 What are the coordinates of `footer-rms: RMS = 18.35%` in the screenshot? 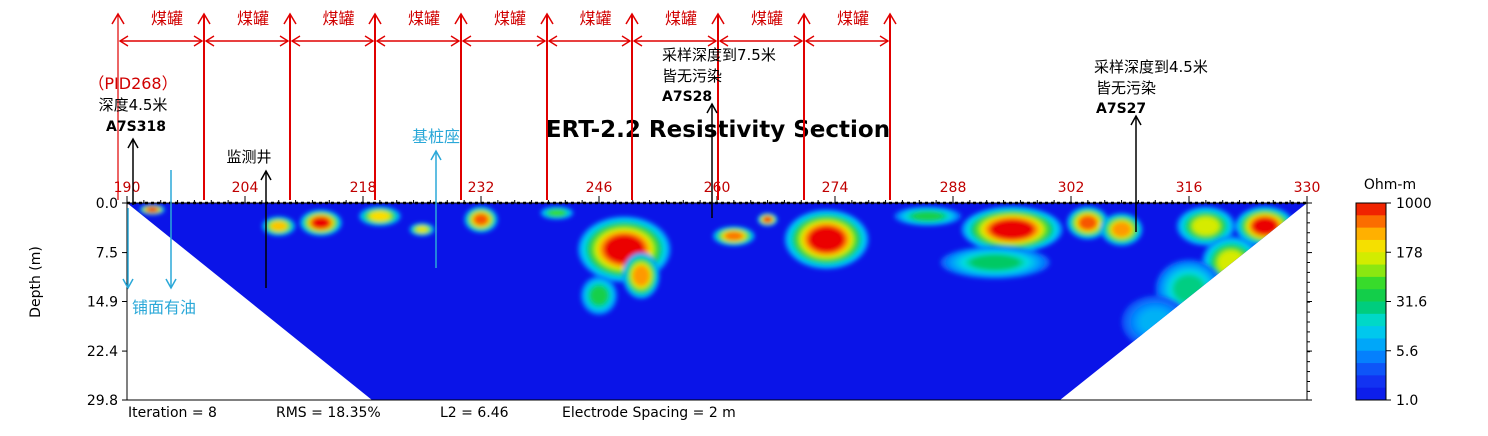 It's located at (328, 413).